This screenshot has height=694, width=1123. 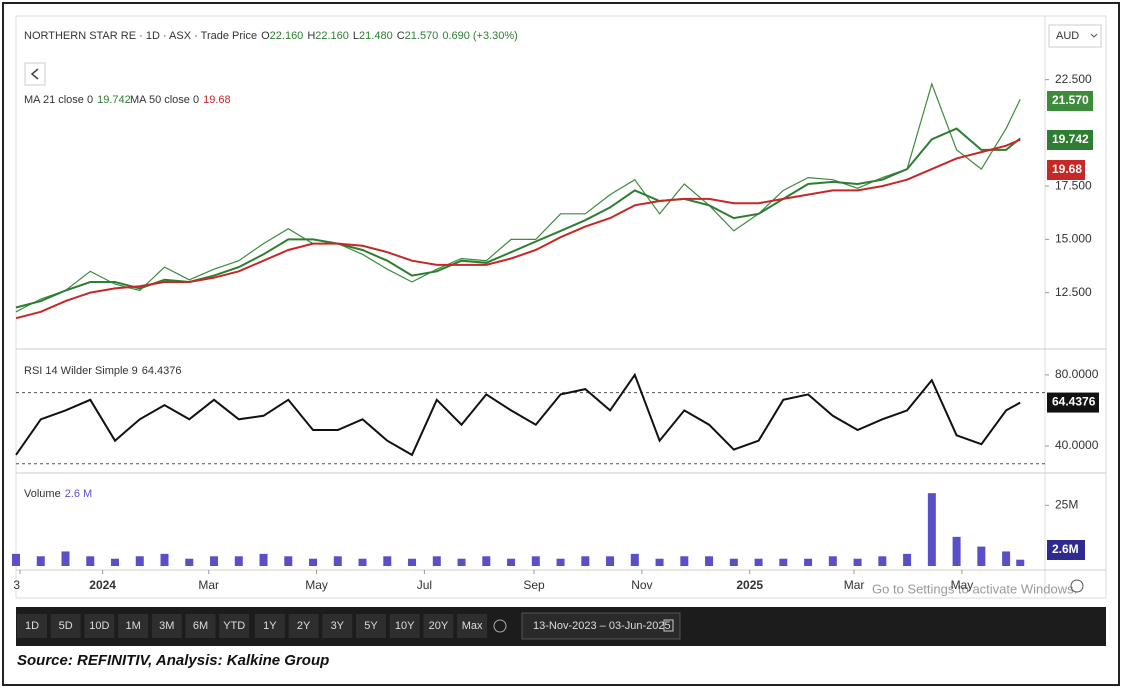 I want to click on currency-dropdown, so click(x=1075, y=36).